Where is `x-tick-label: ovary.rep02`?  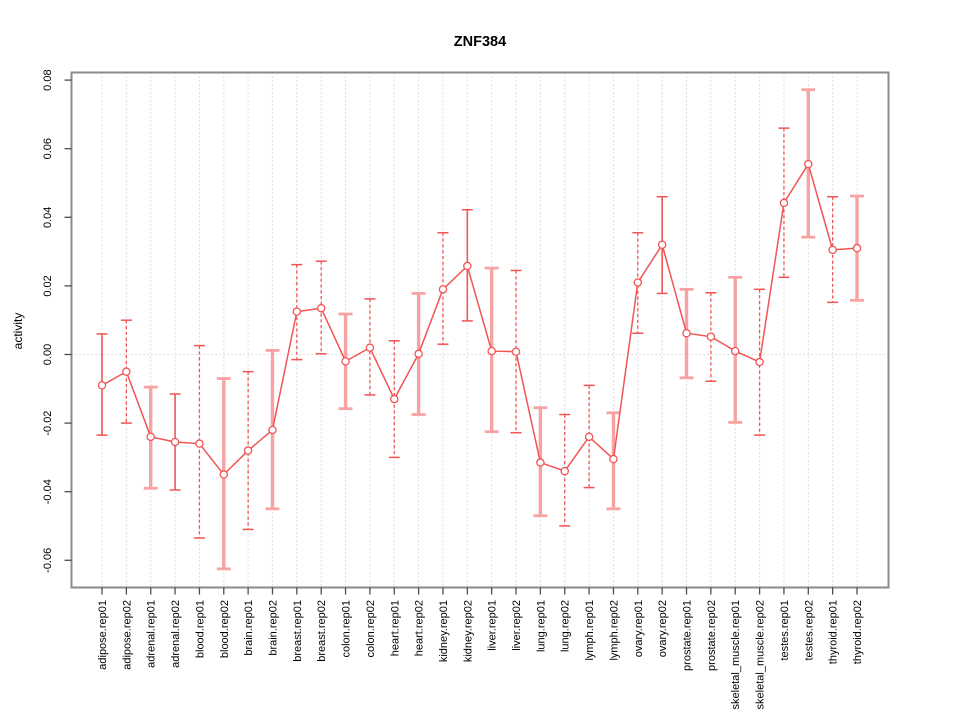 x-tick-label: ovary.rep02 is located at coordinates (663, 628).